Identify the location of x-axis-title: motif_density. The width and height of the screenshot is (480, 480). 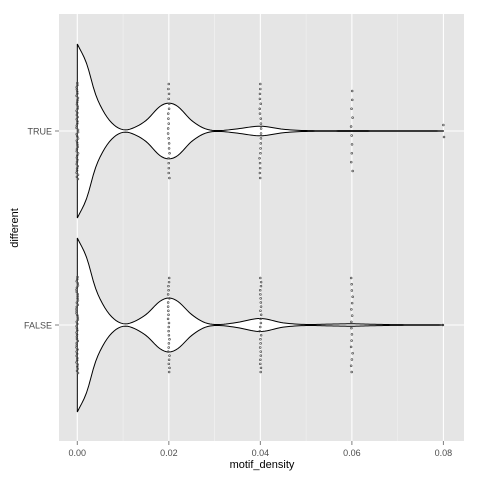
(262, 465).